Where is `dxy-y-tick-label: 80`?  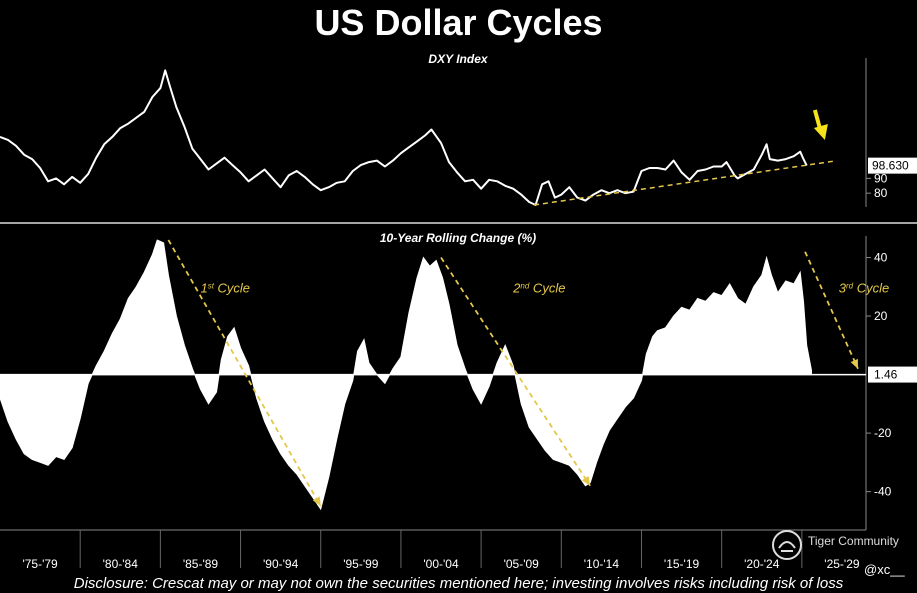 dxy-y-tick-label: 80 is located at coordinates (881, 193).